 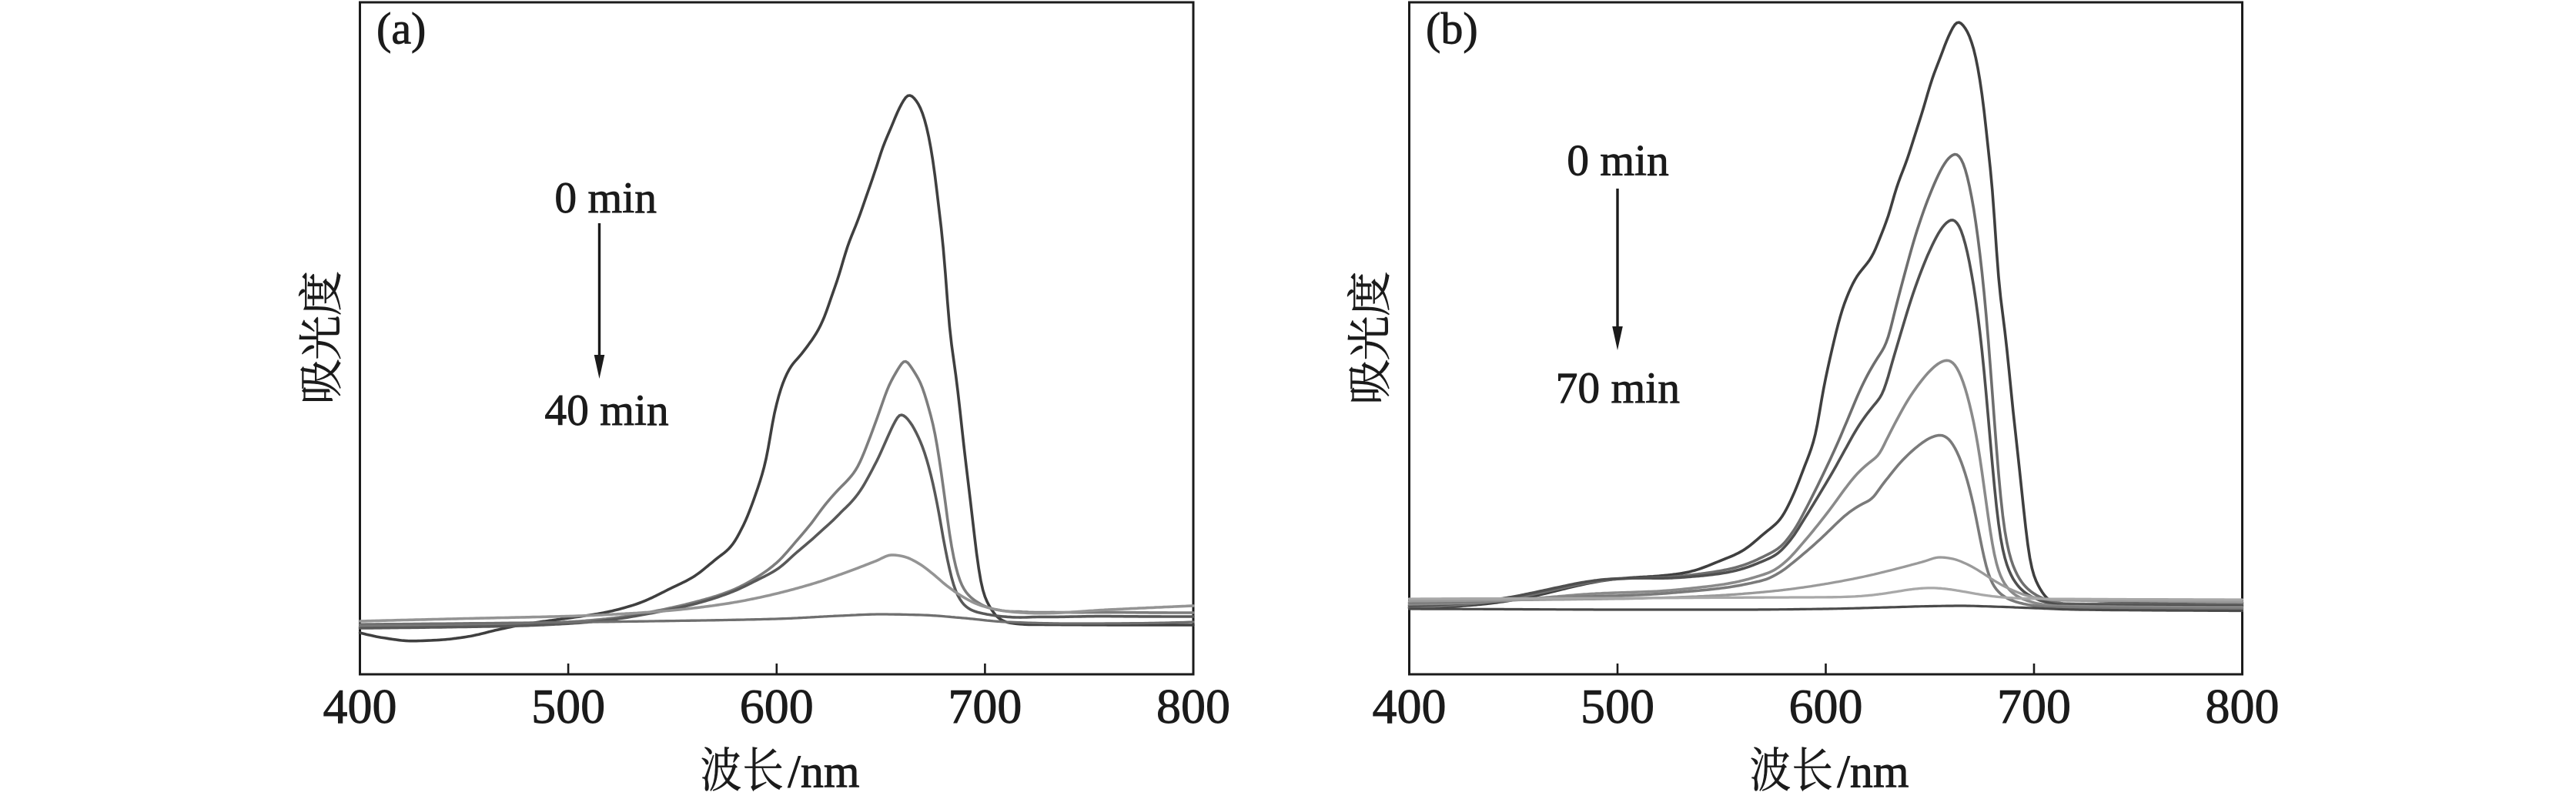 What do you see at coordinates (1452, 29) in the screenshot?
I see `svg-text: (b)` at bounding box center [1452, 29].